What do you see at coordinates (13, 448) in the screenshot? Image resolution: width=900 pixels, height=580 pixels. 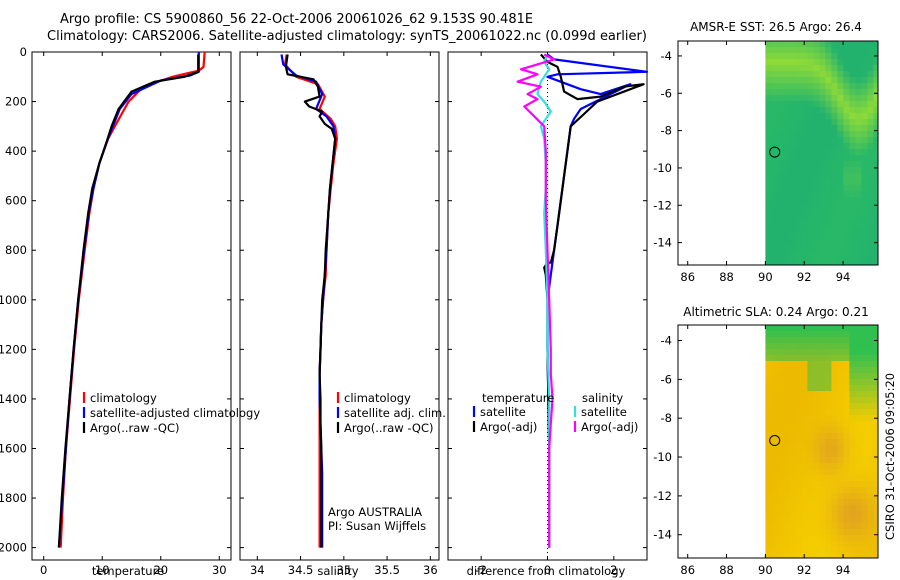 I see `y-tick-label: 1600` at bounding box center [13, 448].